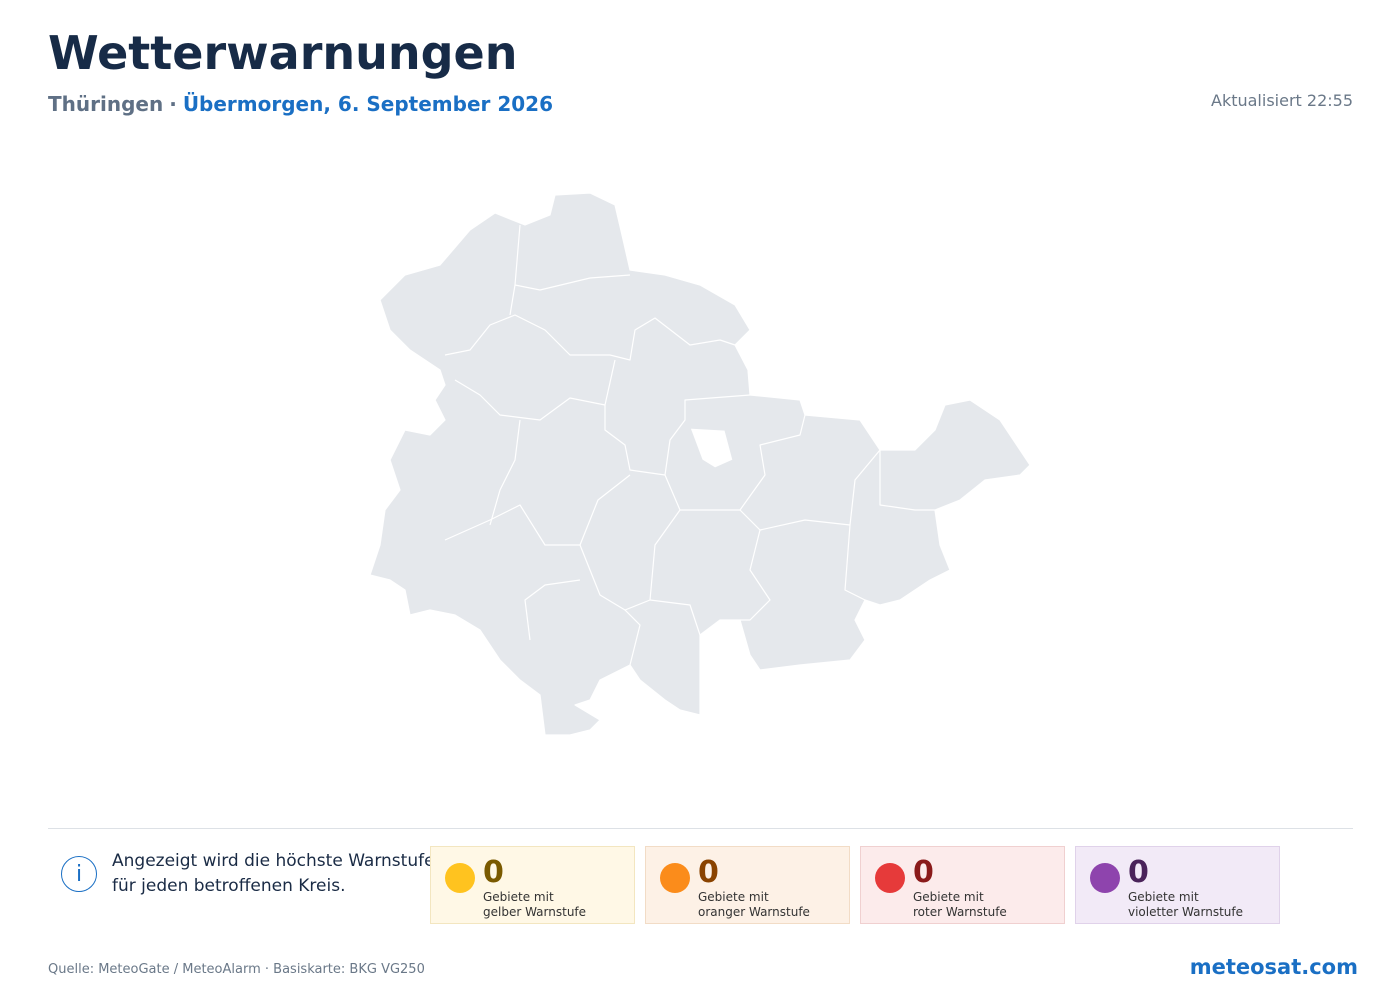 Image resolution: width=1400 pixels, height=1000 pixels. Describe the element at coordinates (1177, 885) in the screenshot. I see `legend-card: 0 Gebiete mit violetter Warnstufe` at that location.